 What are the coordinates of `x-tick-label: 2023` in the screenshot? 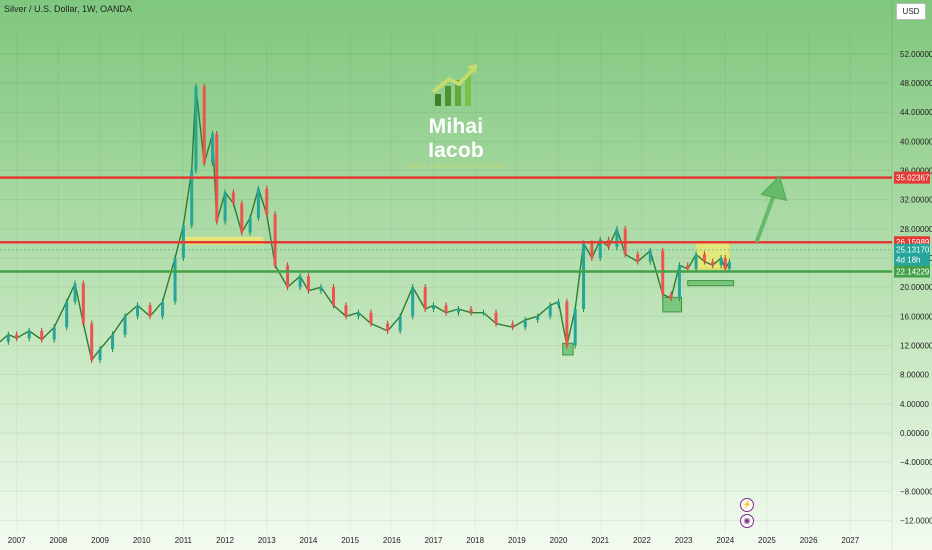 It's located at (684, 540).